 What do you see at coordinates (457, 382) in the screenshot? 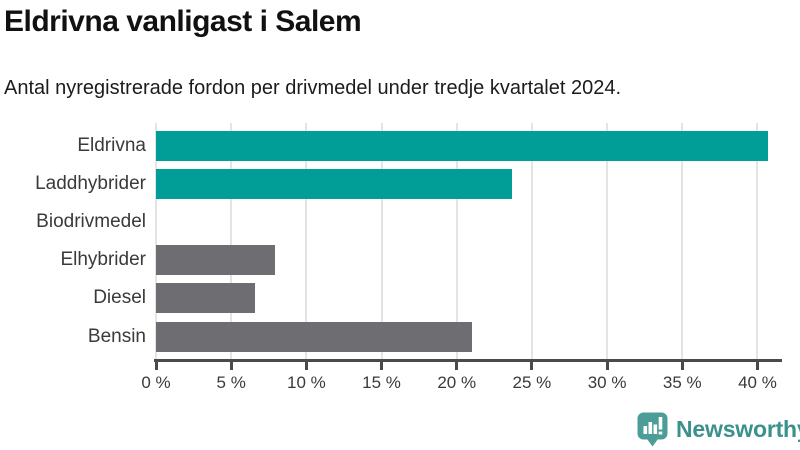
I see `axis-tick-label: 20 %` at bounding box center [457, 382].